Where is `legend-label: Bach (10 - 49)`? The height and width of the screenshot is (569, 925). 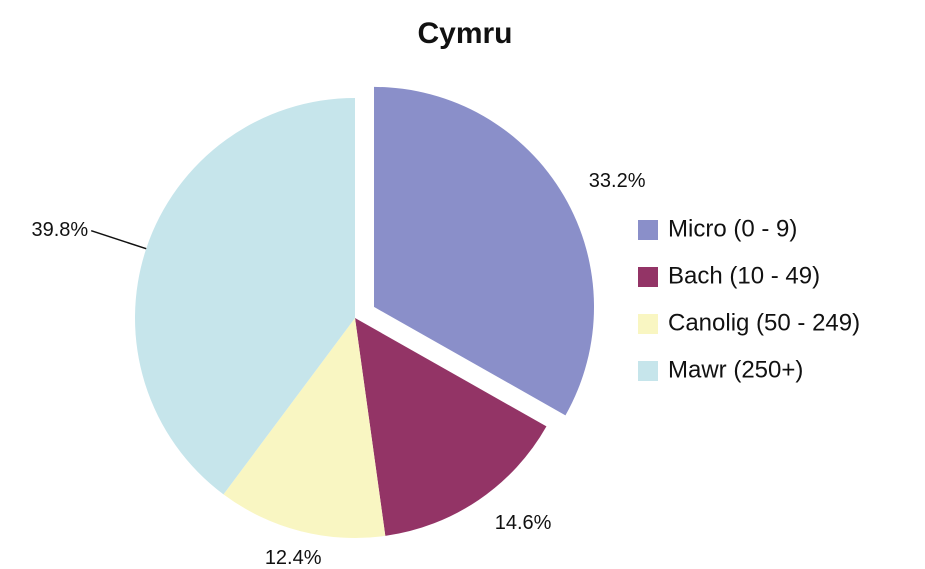 legend-label: Bach (10 - 49) is located at coordinates (744, 275).